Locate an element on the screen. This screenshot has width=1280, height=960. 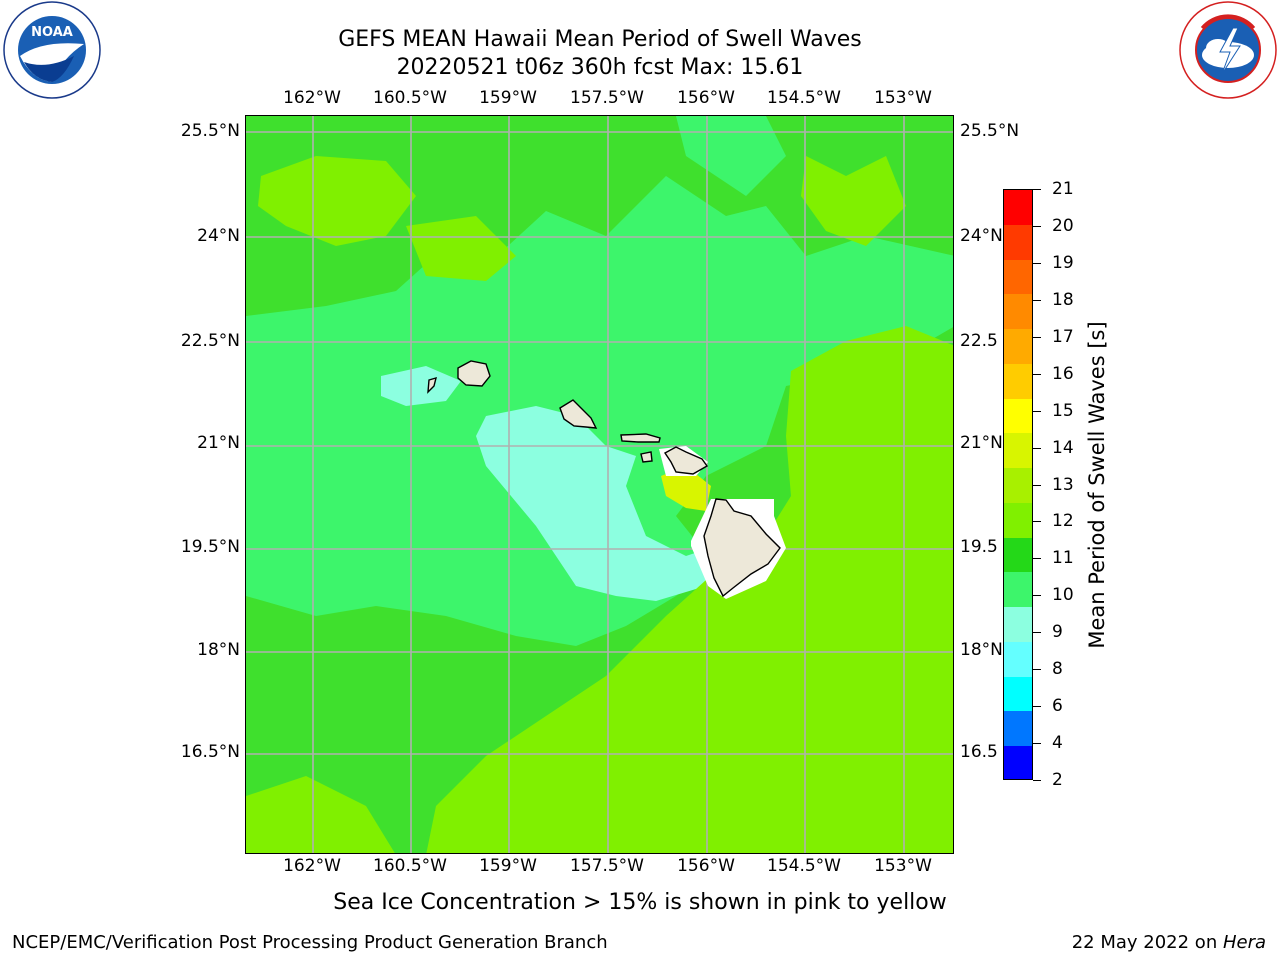
field-12-13s-sw is located at coordinates (320, 814).